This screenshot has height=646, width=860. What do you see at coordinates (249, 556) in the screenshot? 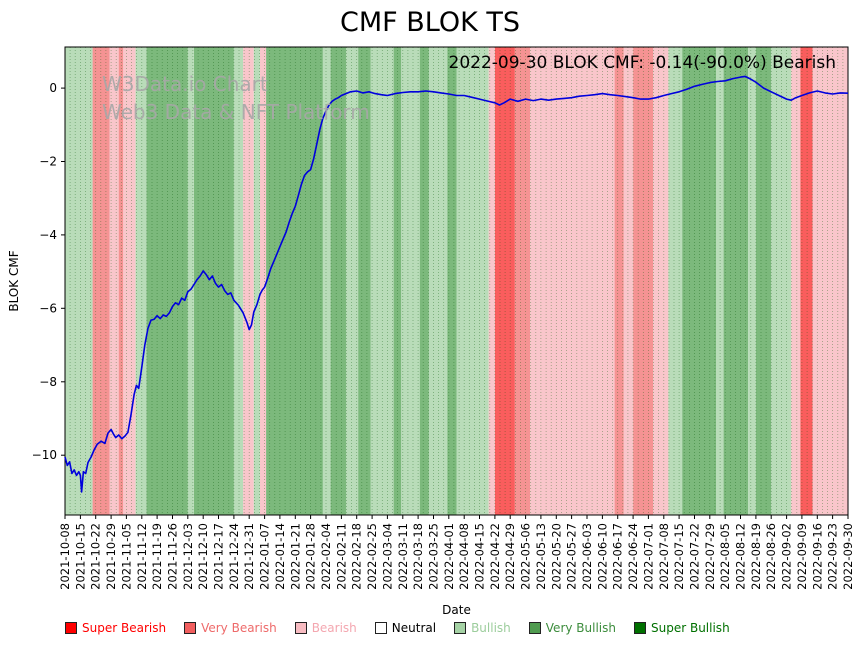
I see `x-tick-label: 2021-12-31` at bounding box center [249, 556].